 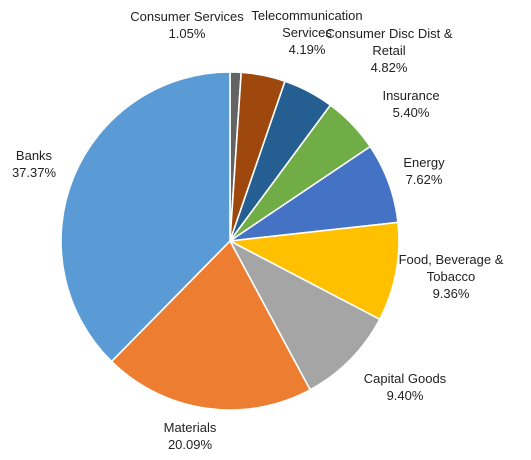 I want to click on slice-label-1: Consumer Services 1.05%, so click(x=187, y=25).